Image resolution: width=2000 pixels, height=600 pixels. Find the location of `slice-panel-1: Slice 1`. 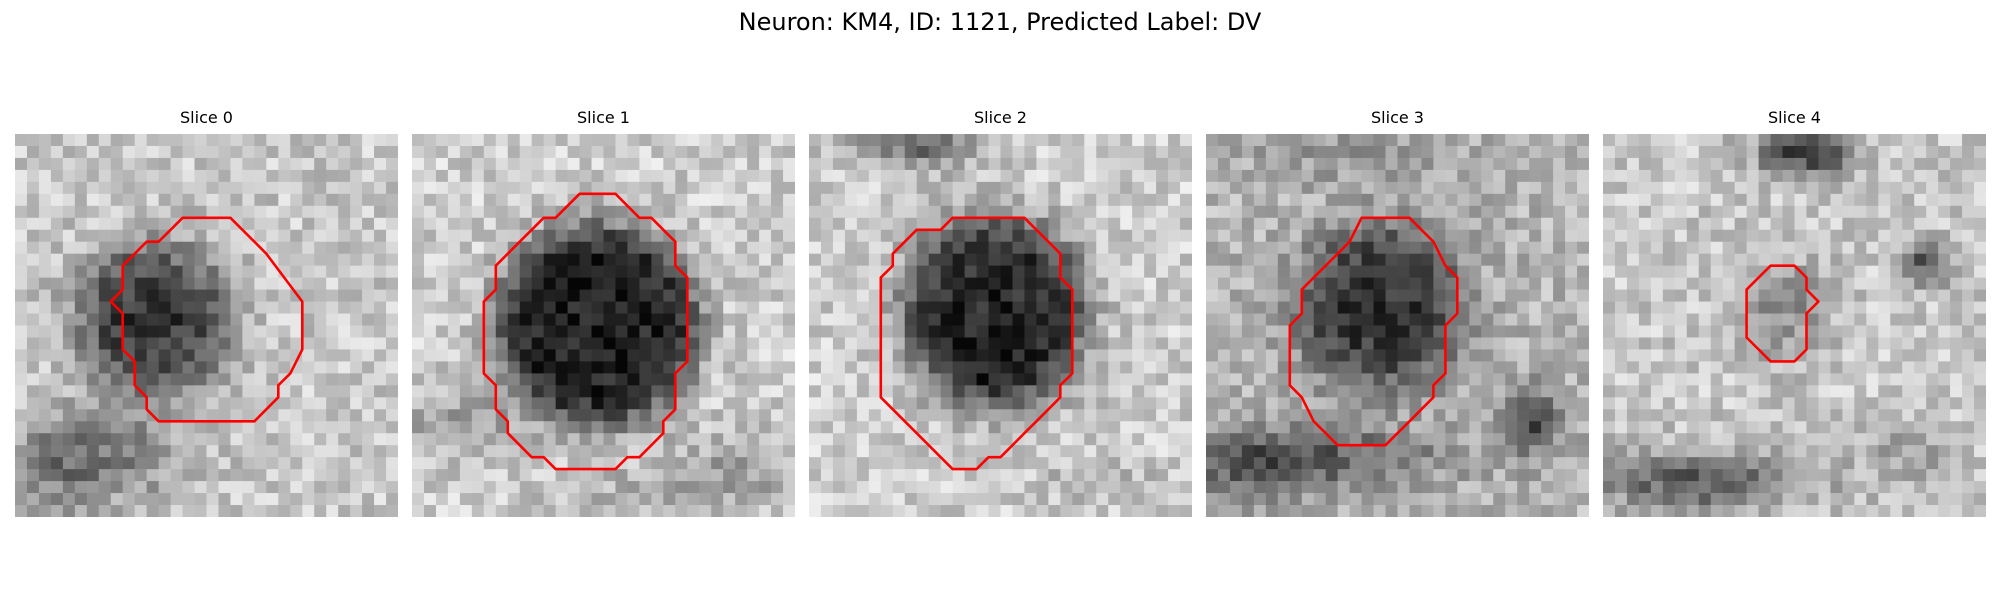

slice-panel-1: Slice 1 is located at coordinates (603, 312).